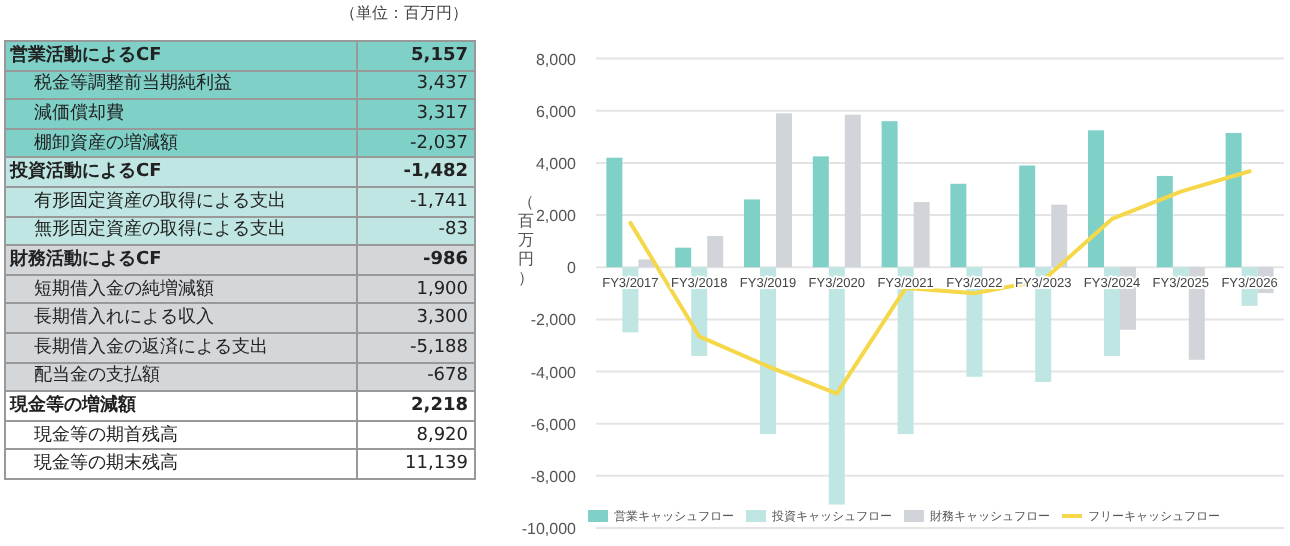 The width and height of the screenshot is (1290, 546). Describe the element at coordinates (549, 529) in the screenshot. I see `y-tick-label: -10,000` at that location.